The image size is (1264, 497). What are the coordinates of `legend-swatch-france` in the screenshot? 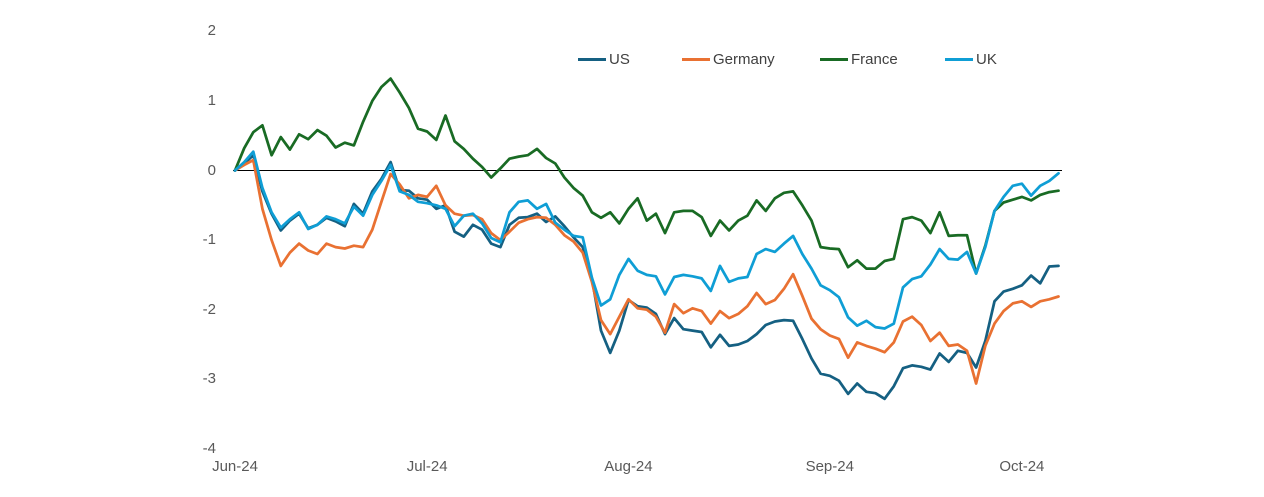 It's located at (834, 59).